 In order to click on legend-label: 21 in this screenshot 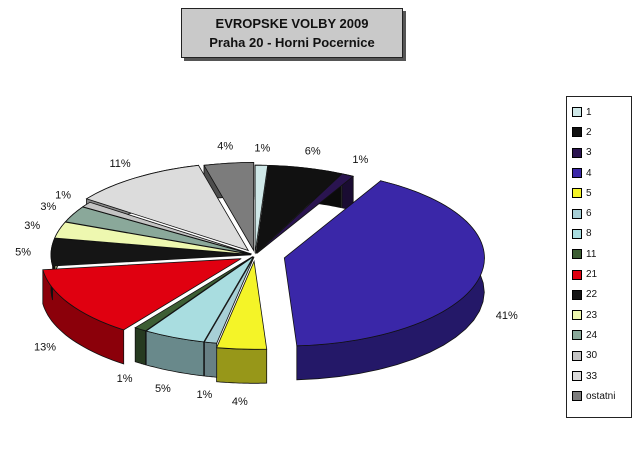, I will do `click(592, 275)`.